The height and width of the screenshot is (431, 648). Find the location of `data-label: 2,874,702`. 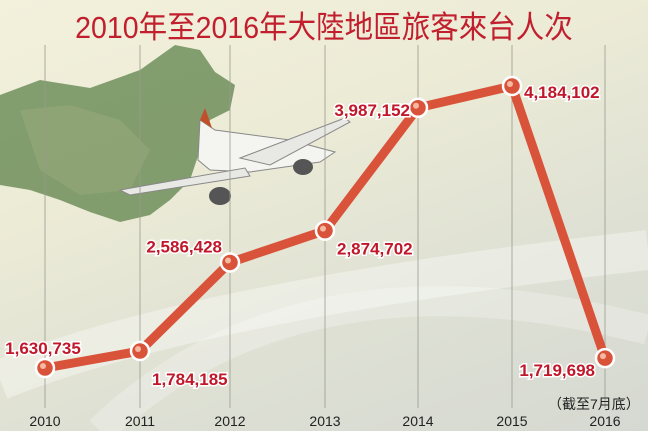

data-label: 2,874,702 is located at coordinates (375, 249).